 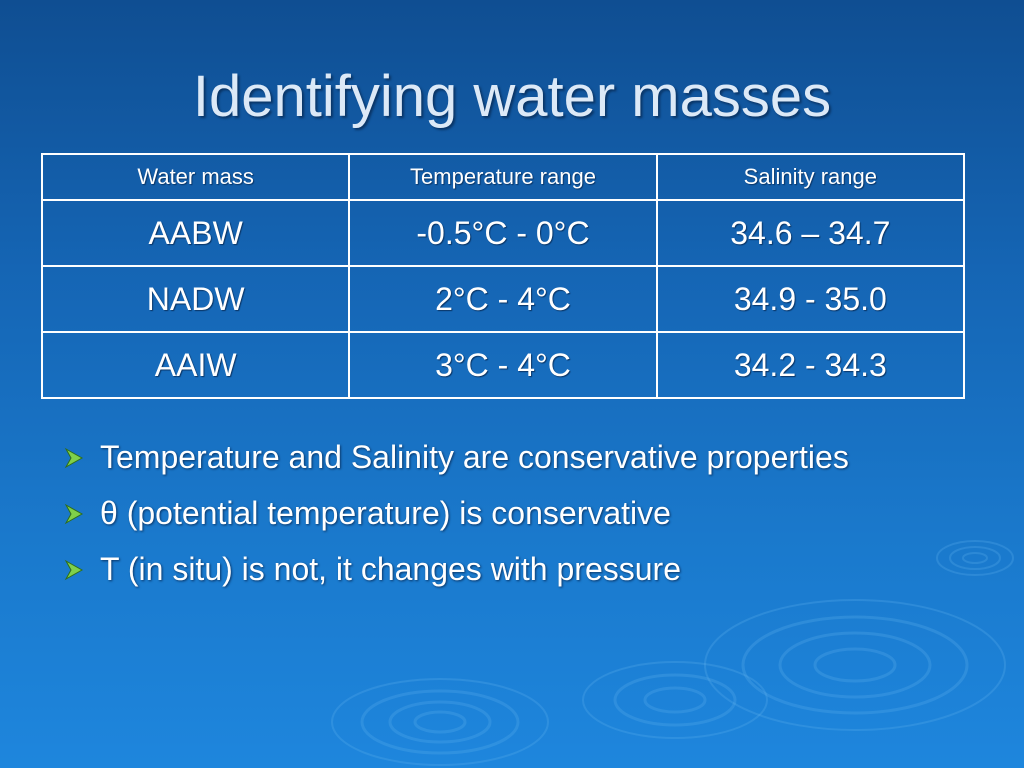 What do you see at coordinates (195, 365) in the screenshot?
I see `table-cell: AAIW` at bounding box center [195, 365].